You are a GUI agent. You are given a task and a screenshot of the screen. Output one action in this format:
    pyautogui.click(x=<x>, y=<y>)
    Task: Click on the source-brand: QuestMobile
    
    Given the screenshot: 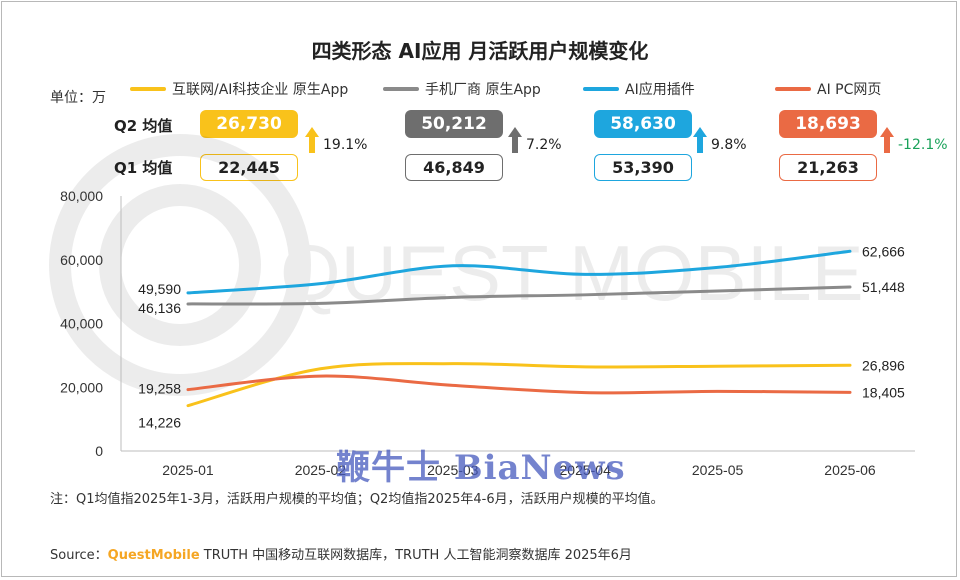 What is the action you would take?
    pyautogui.click(x=153, y=555)
    